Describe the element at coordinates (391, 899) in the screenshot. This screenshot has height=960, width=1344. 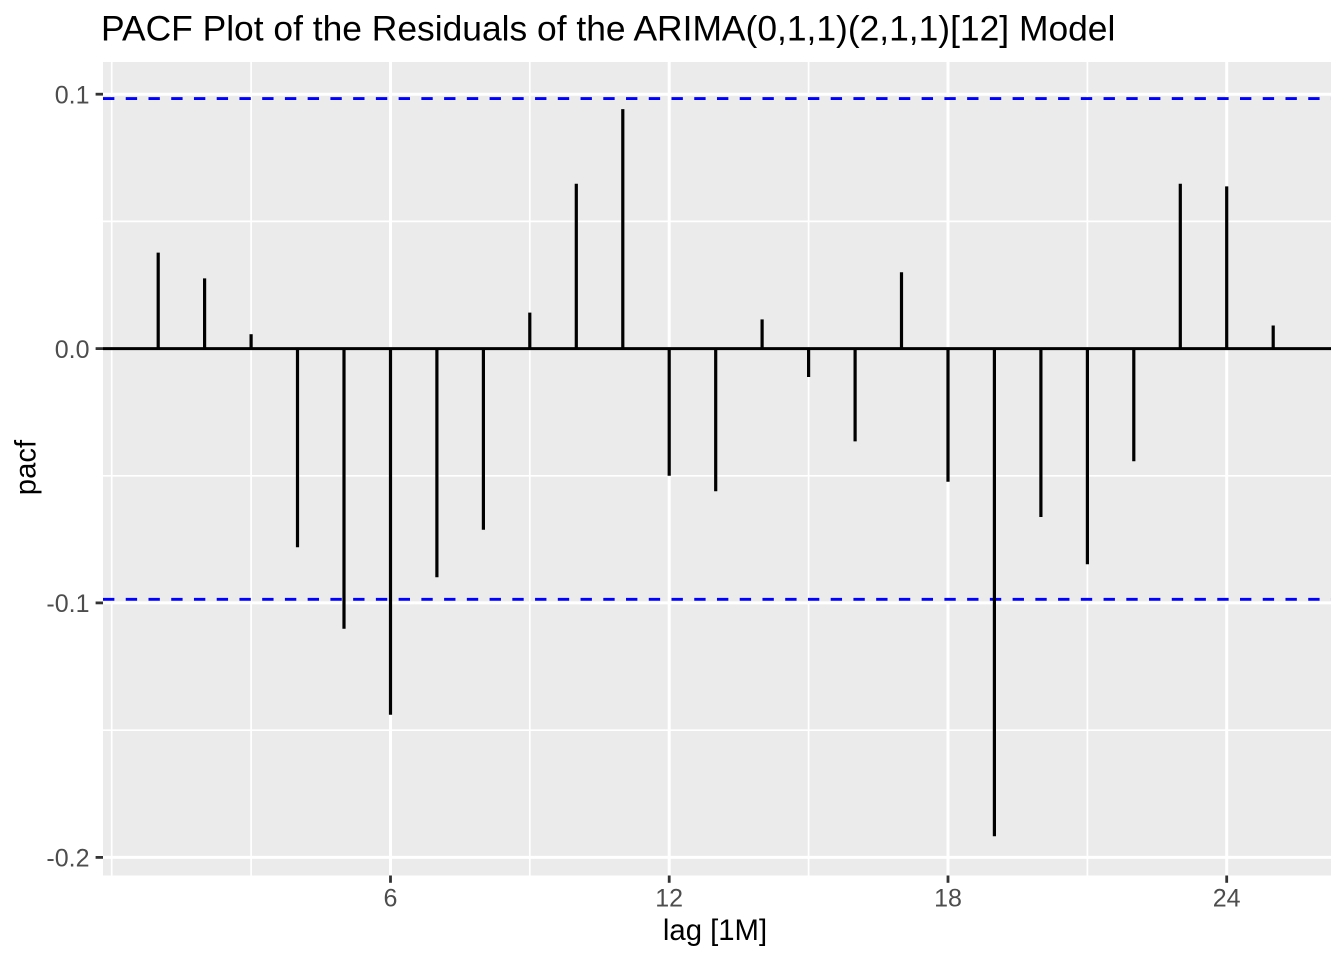
I see `svg-text: 6` at that location.